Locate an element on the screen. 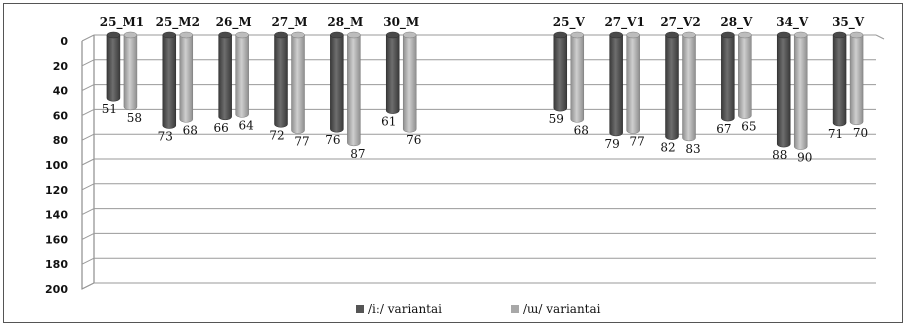 The image size is (909, 329). y-tick-label: 200 is located at coordinates (56, 289).